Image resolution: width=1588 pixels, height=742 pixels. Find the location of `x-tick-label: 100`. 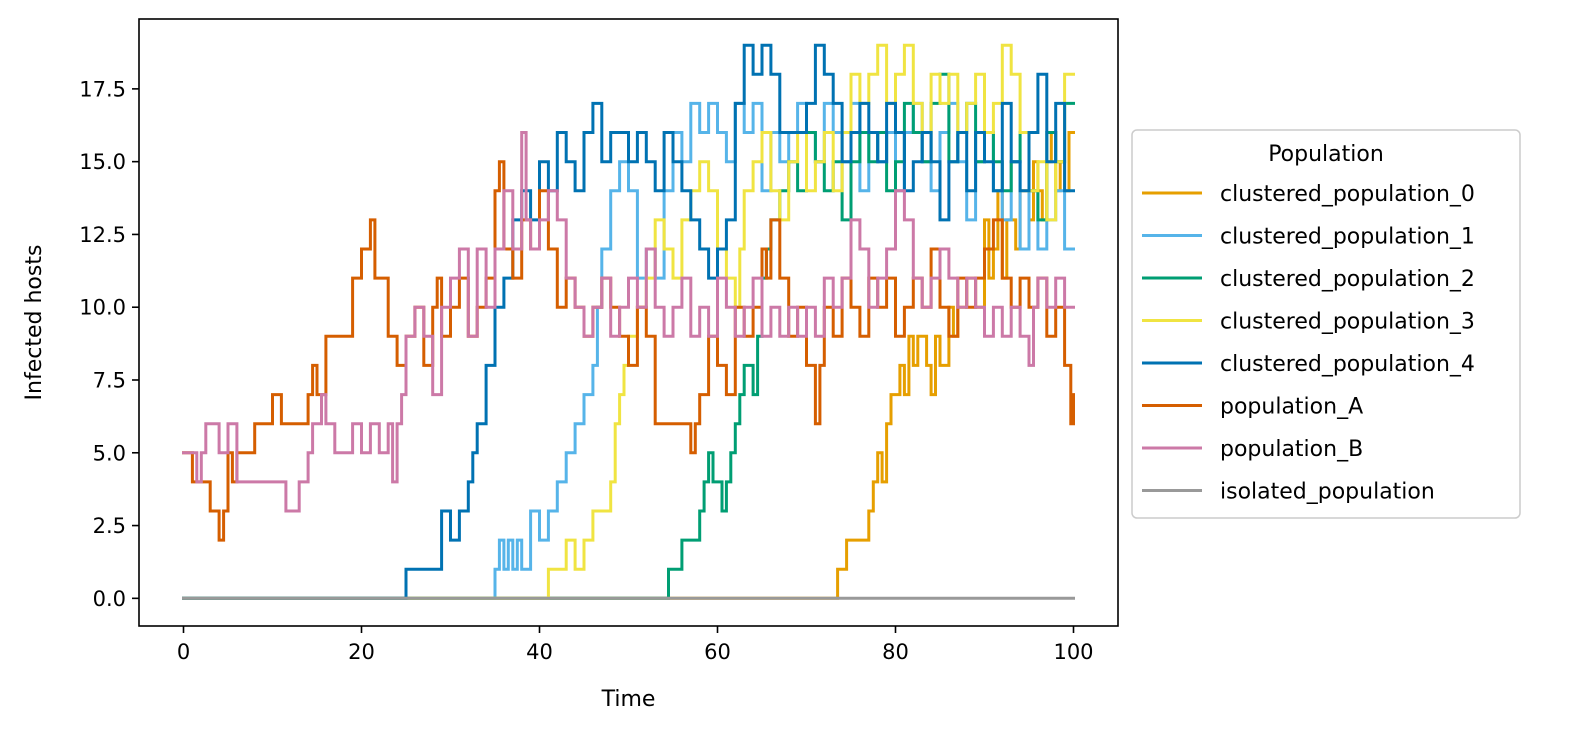

x-tick-label: 100 is located at coordinates (1073, 652).